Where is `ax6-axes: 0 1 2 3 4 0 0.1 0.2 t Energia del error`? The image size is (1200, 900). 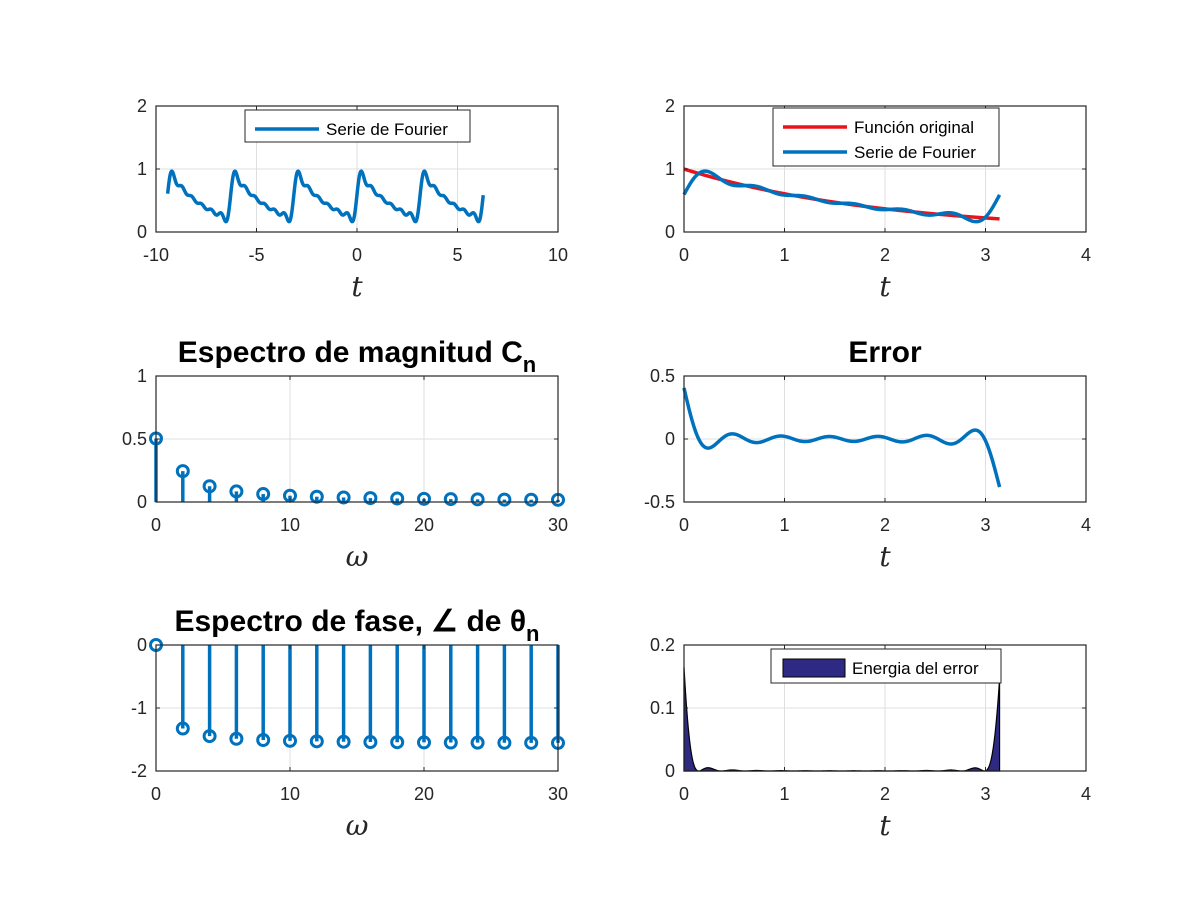 ax6-axes: 0 1 2 3 4 0 0.1 0.2 t Energia del error is located at coordinates (870, 738).